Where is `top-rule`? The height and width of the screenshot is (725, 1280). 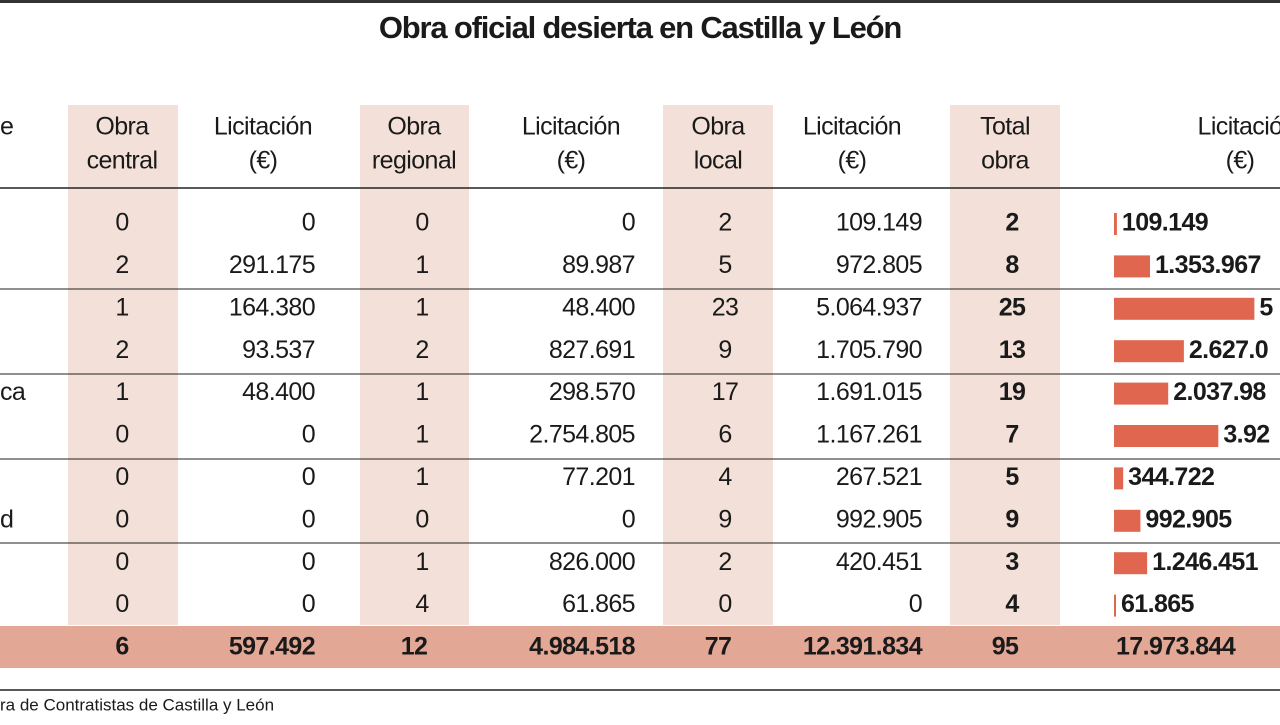 top-rule is located at coordinates (640, 1).